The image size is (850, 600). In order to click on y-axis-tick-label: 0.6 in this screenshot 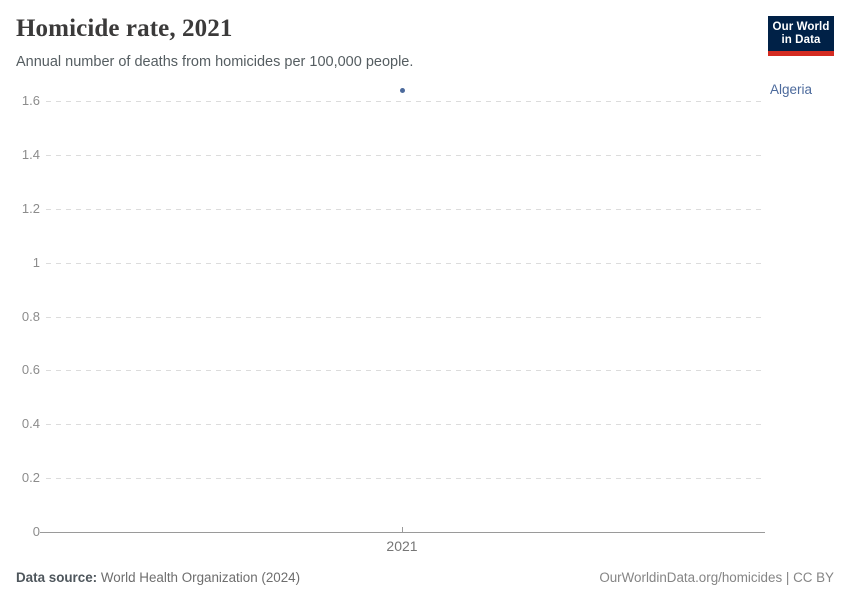, I will do `click(30, 370)`.